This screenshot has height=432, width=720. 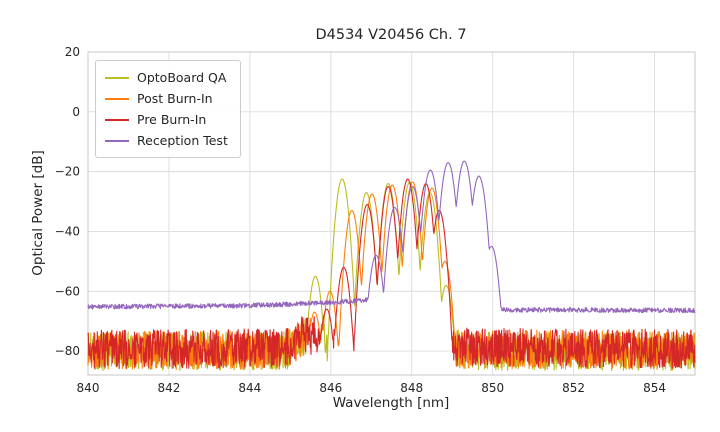 What do you see at coordinates (391, 35) in the screenshot?
I see `chart-title: D4534 V20456 Ch. 7` at bounding box center [391, 35].